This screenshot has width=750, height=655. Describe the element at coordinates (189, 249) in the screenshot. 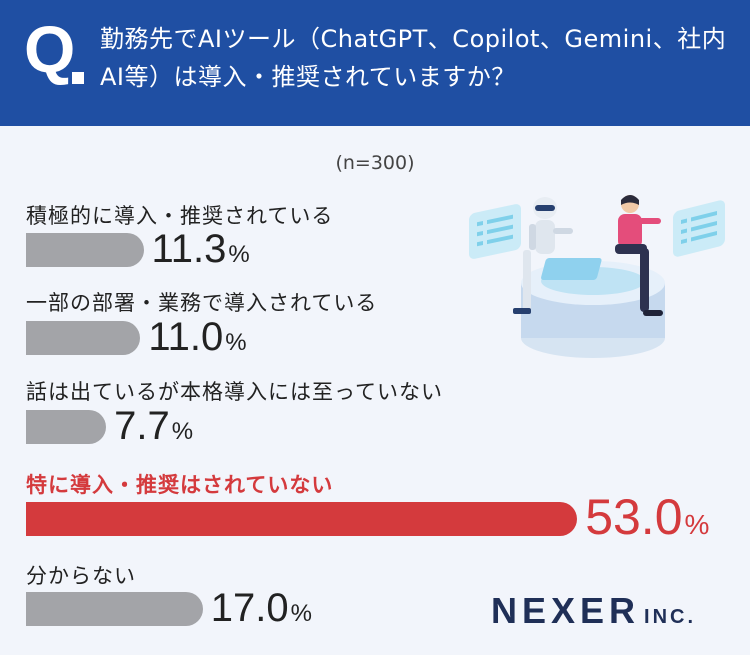

I see `data-label-value: 11.3` at that location.